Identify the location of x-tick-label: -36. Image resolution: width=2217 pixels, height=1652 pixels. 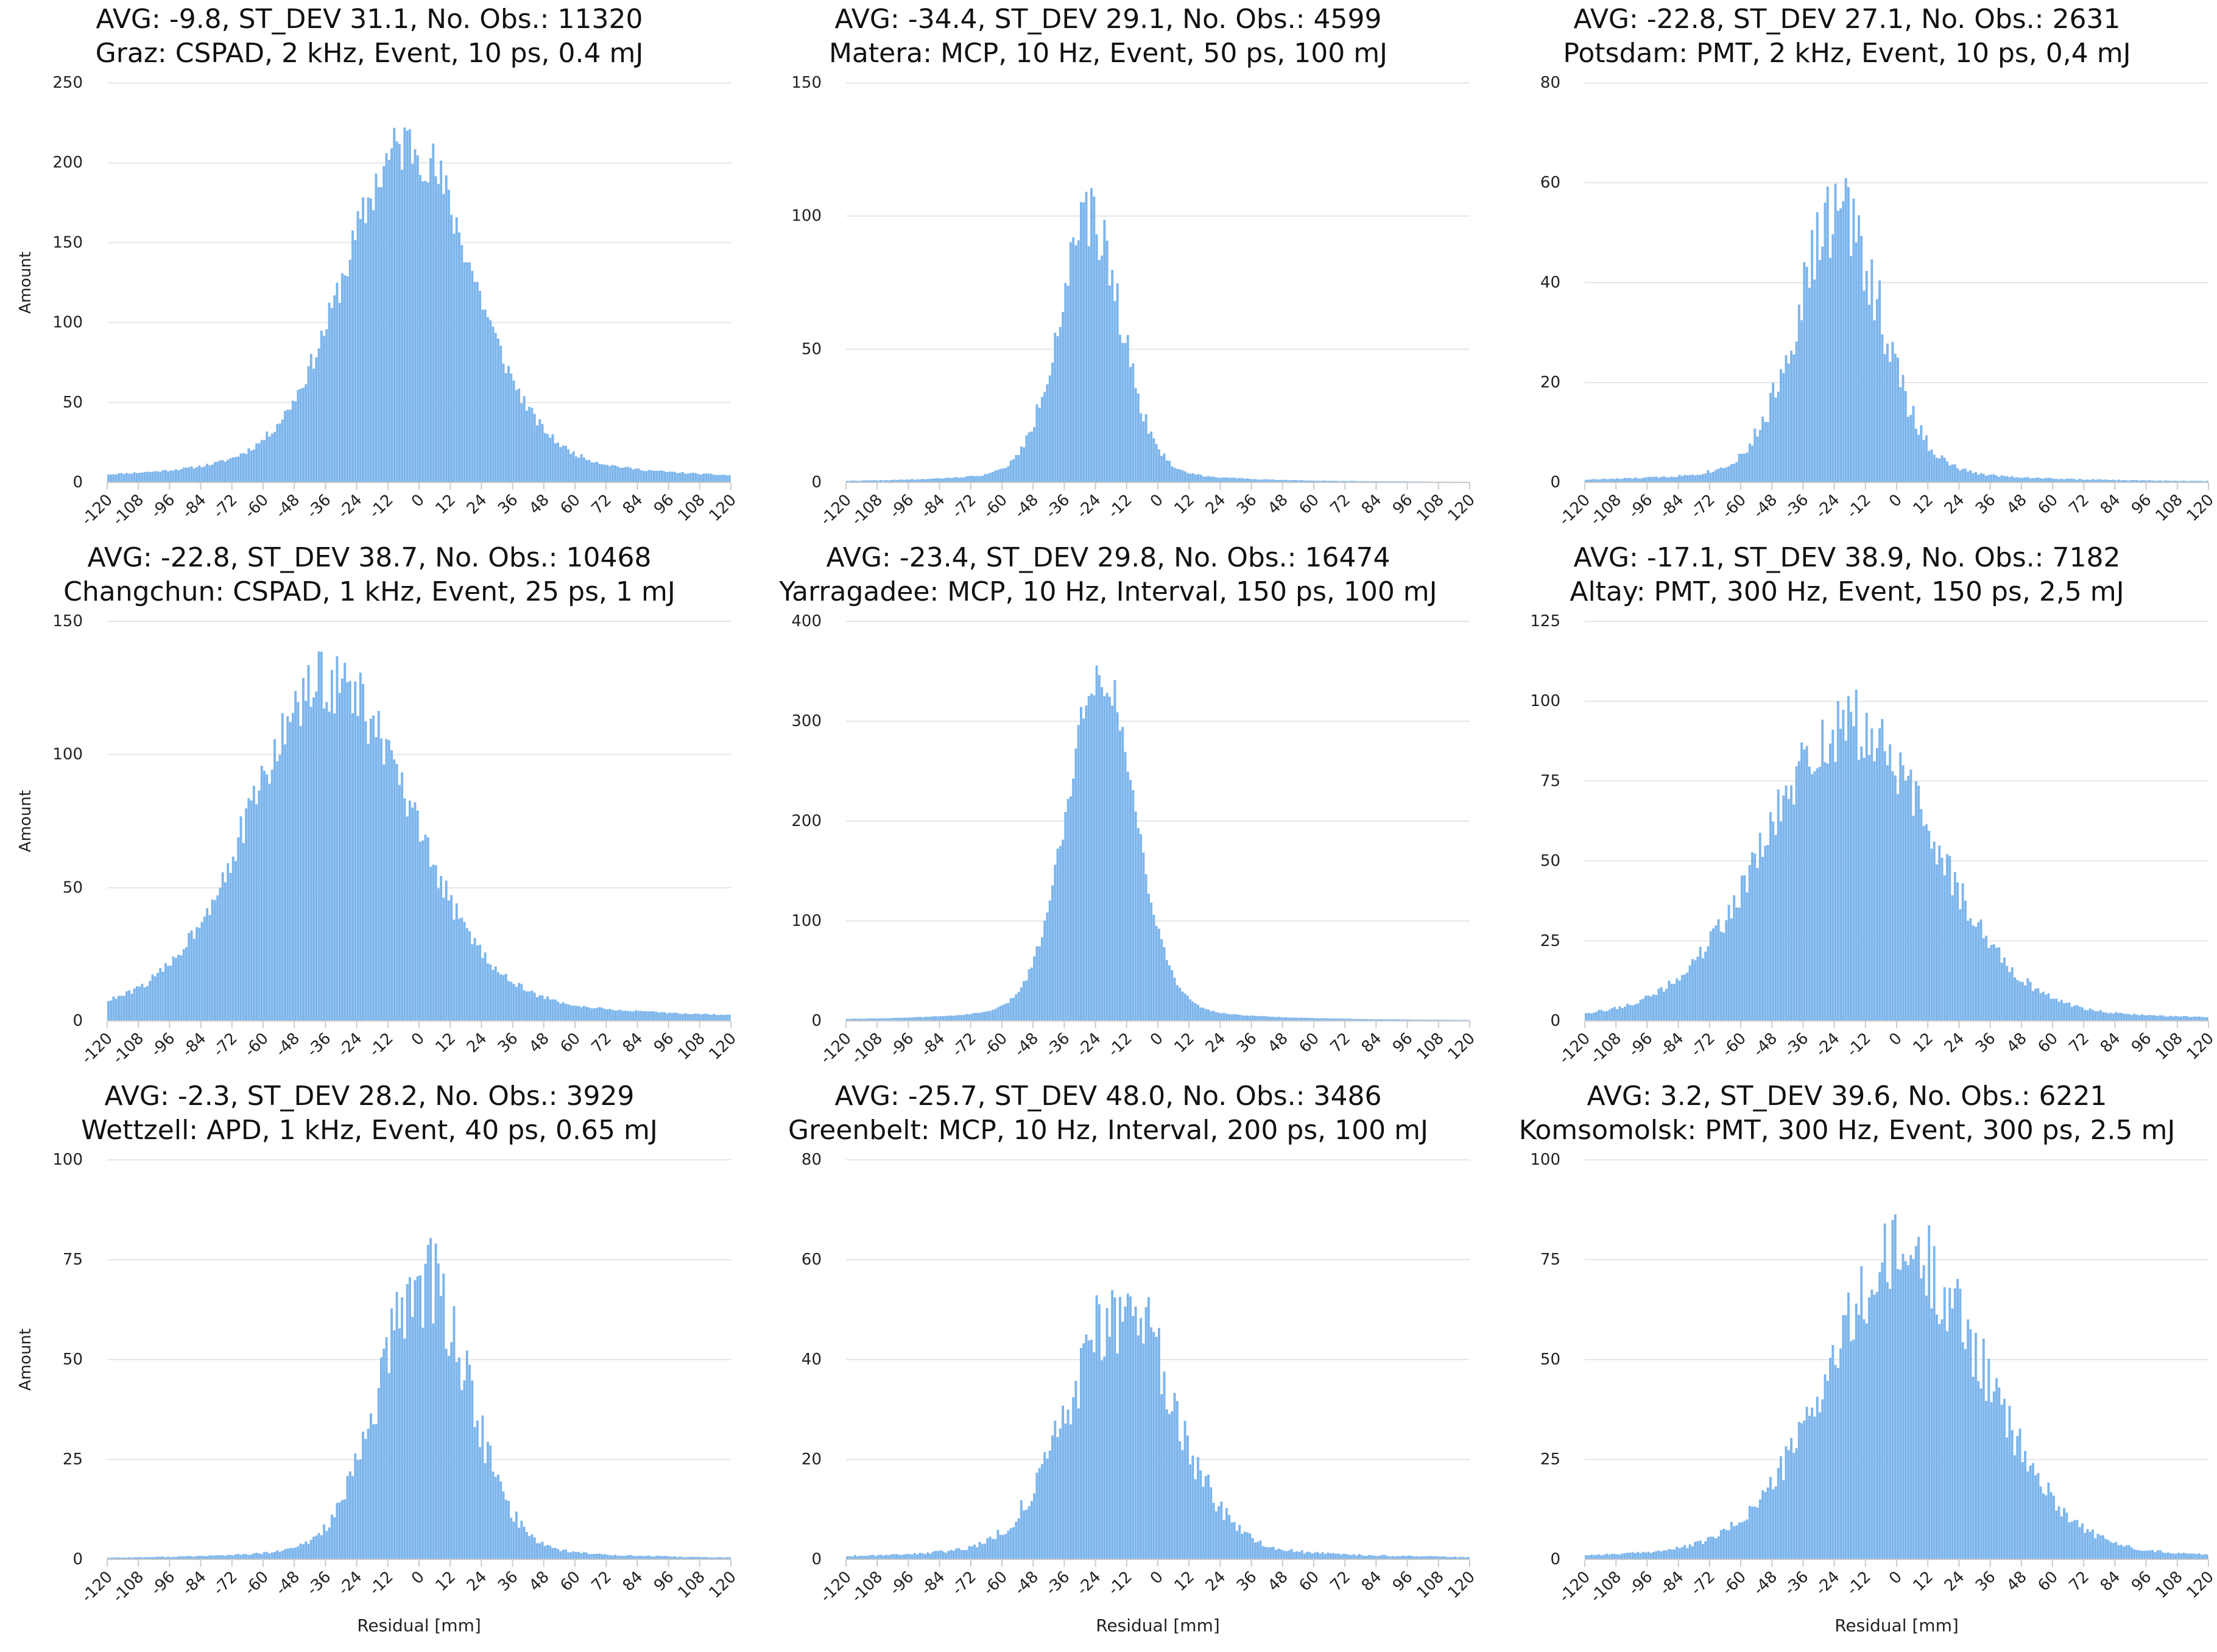
(1057, 506).